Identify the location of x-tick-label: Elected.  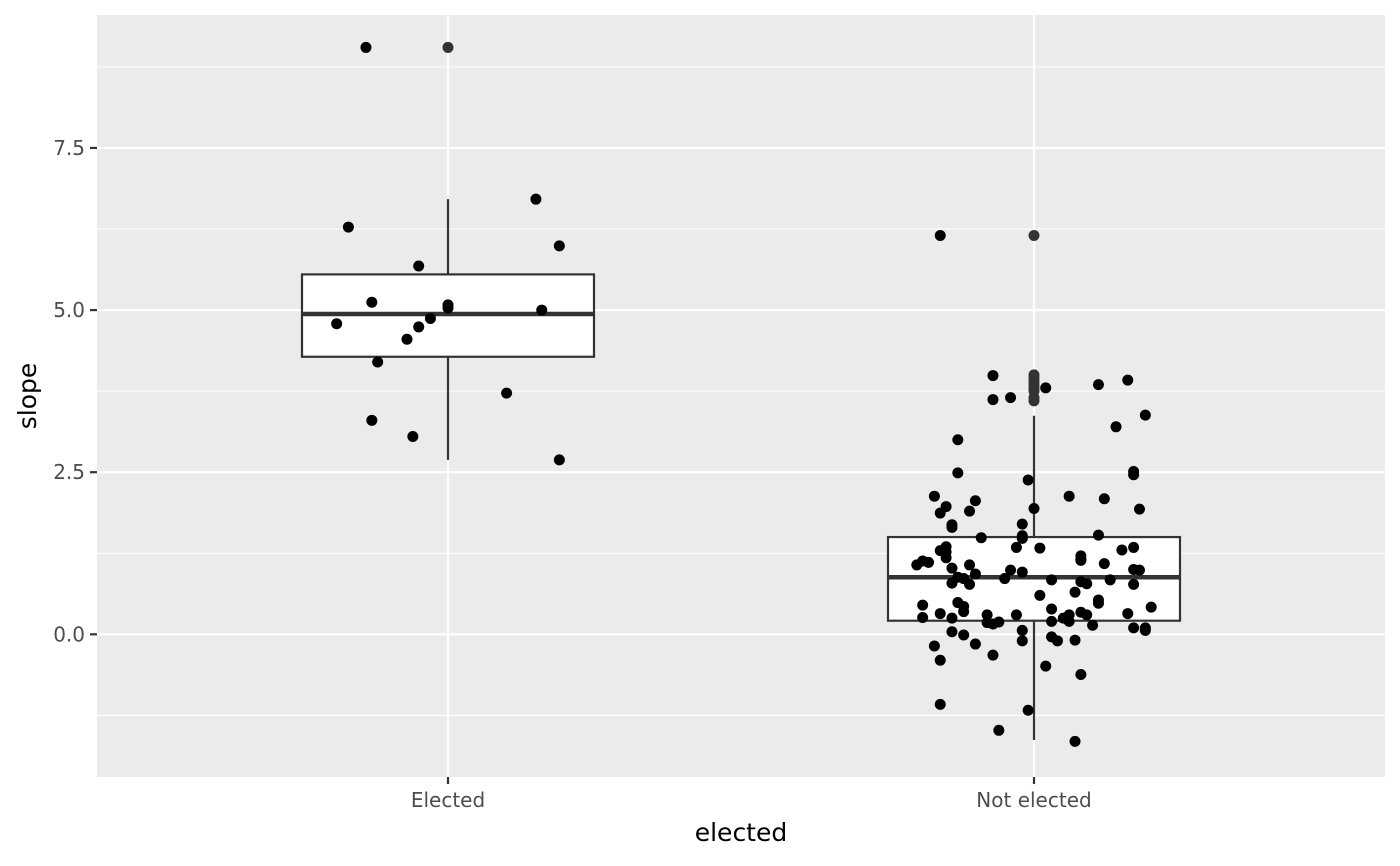
(448, 800).